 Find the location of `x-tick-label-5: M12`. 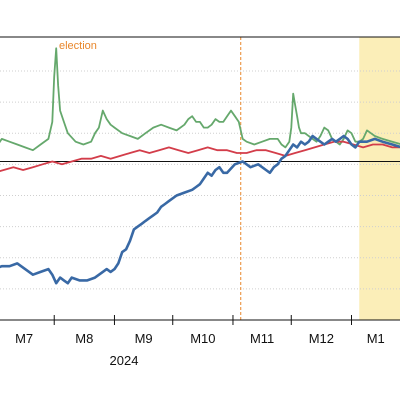

x-tick-label-5: M12 is located at coordinates (321, 338).